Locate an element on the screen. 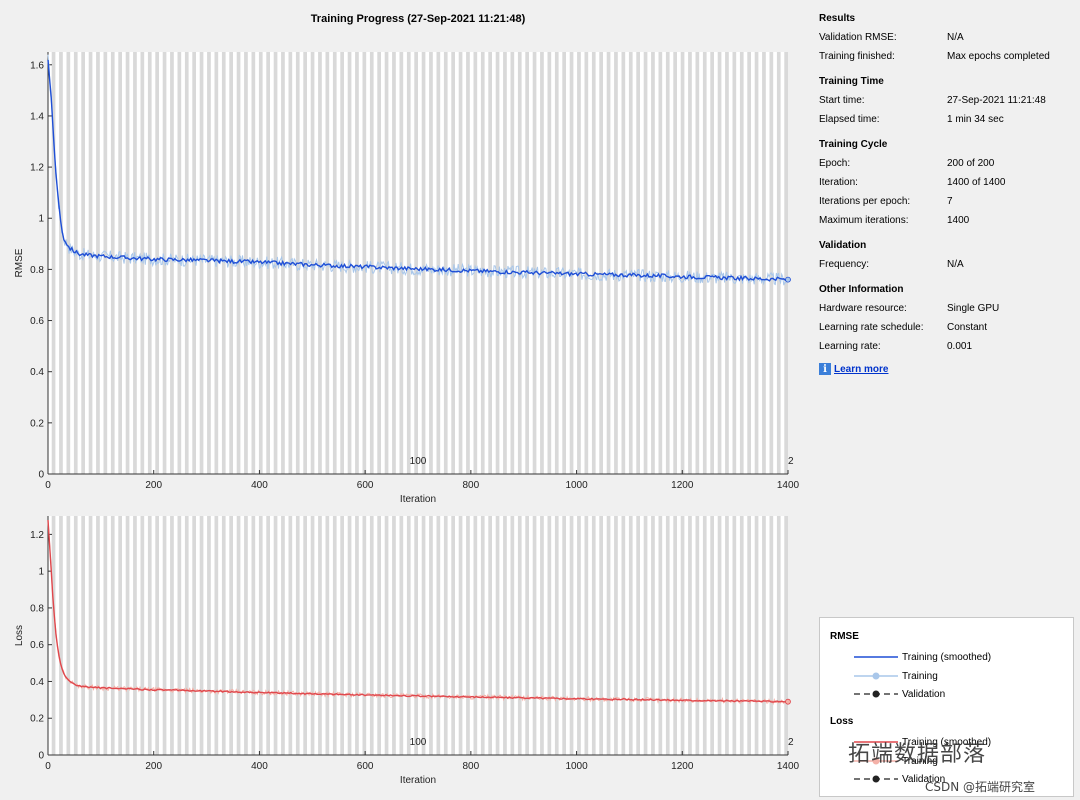  y-tick-label: 0.2 is located at coordinates (37, 423).